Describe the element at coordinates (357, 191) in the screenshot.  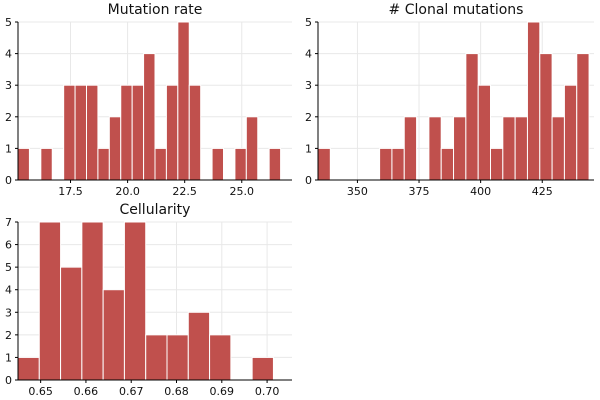
I see `x-tick-label: 350` at that location.